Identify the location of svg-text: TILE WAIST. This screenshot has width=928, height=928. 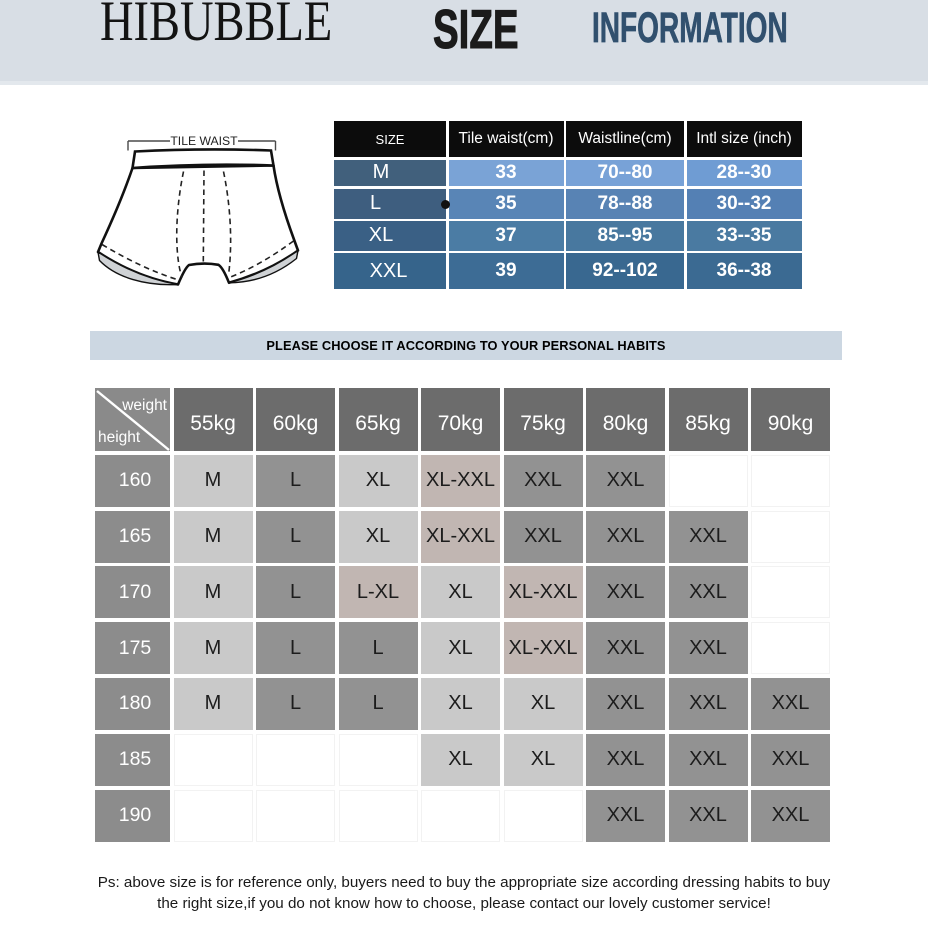
(204, 141).